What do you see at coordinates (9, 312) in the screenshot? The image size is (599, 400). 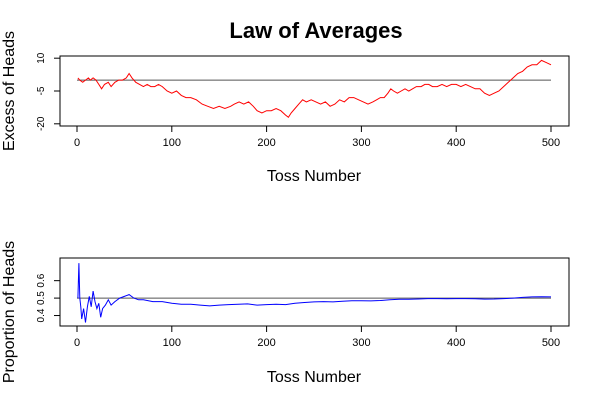 I see `proportion-heads-y-label: Proportion of Heads` at bounding box center [9, 312].